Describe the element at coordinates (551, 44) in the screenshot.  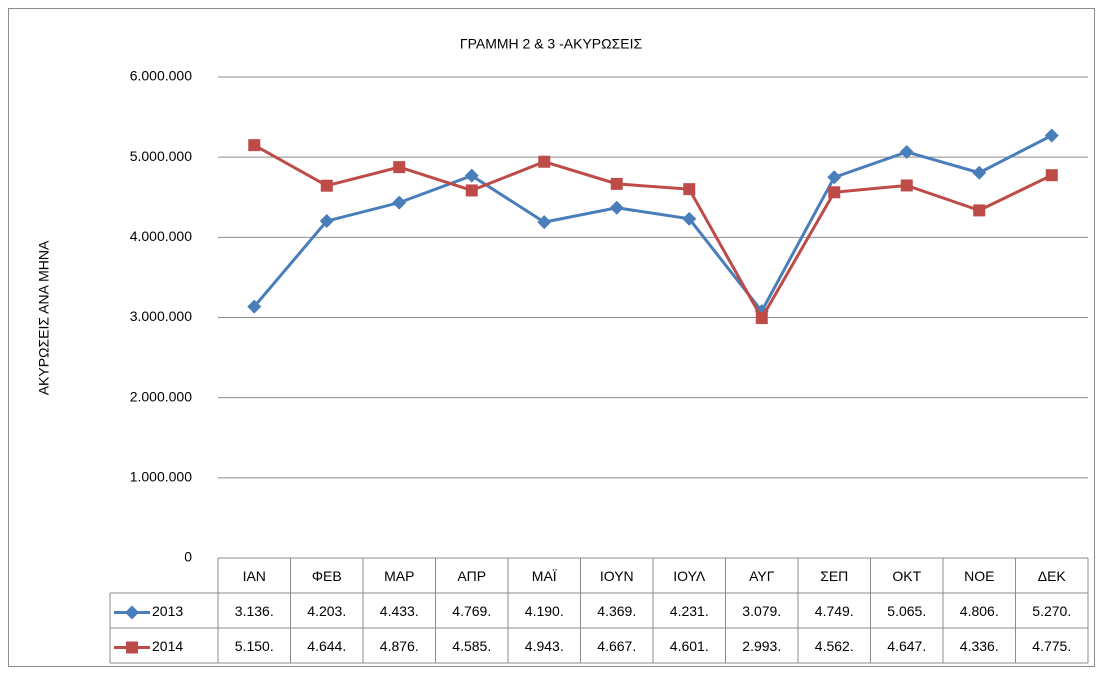
I see `chart-title: ΓΡΑΜΜΗ 2 & 3 -ΑΚΥΡΩΣΕΙΣ` at that location.